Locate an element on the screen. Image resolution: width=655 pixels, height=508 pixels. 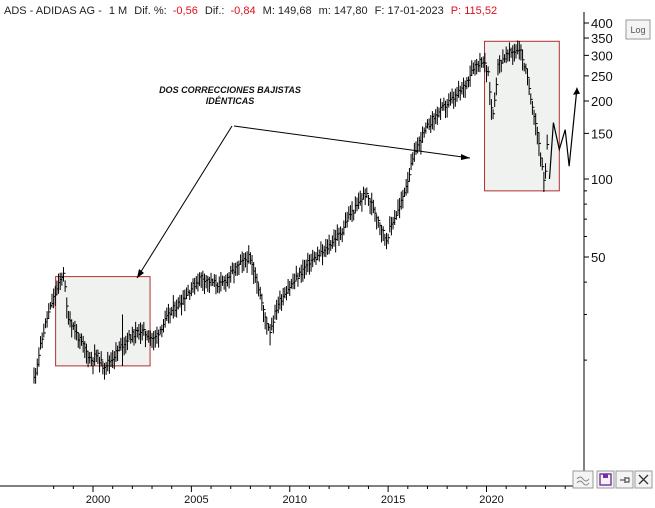
x-tick-label: 2005 is located at coordinates (196, 500).